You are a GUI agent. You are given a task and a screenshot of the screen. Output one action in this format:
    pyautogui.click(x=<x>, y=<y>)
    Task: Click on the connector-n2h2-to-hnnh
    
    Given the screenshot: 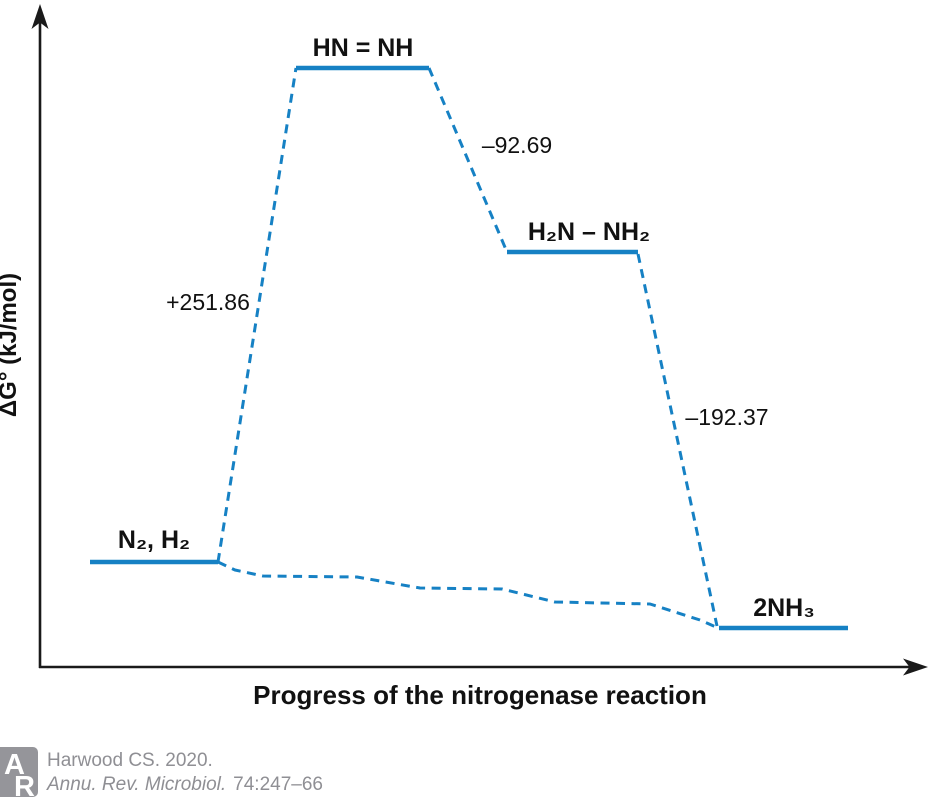 What is the action you would take?
    pyautogui.click(x=257, y=315)
    